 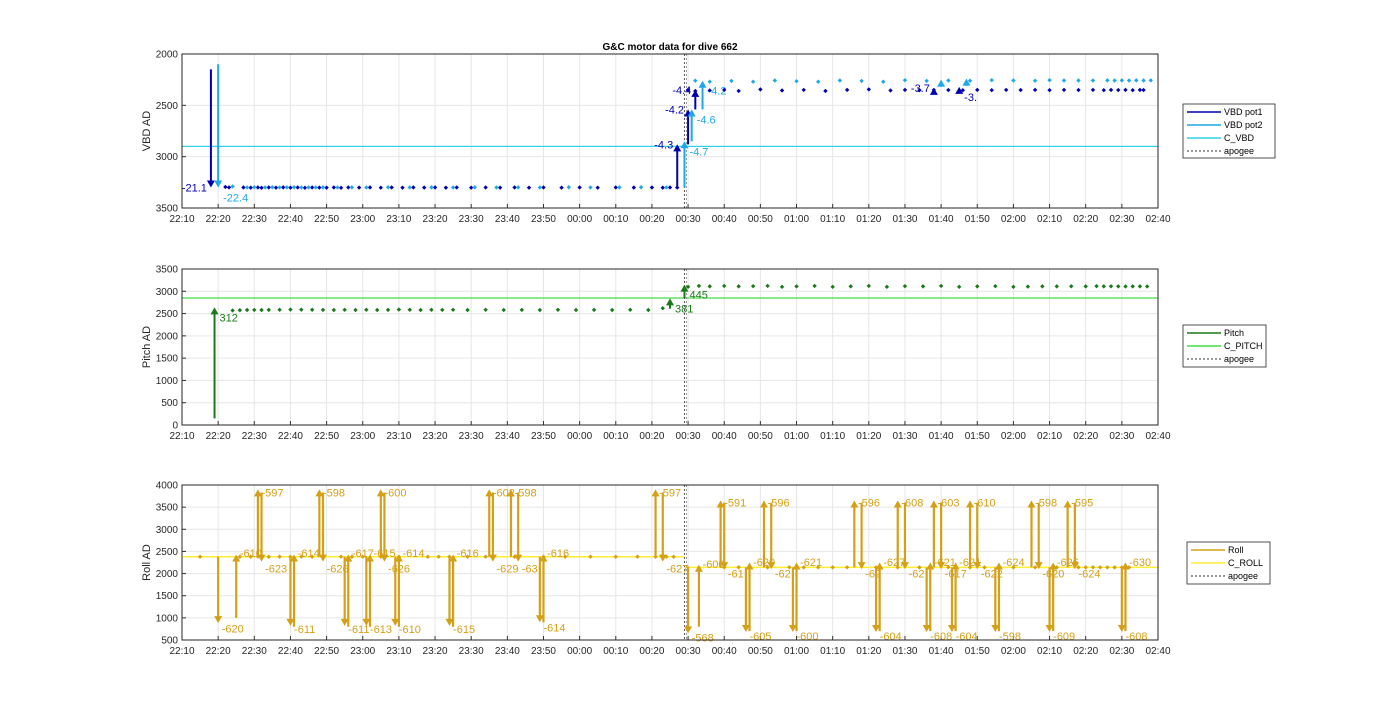 I want to click on roll-xtick-label: 22:10, so click(x=181, y=651).